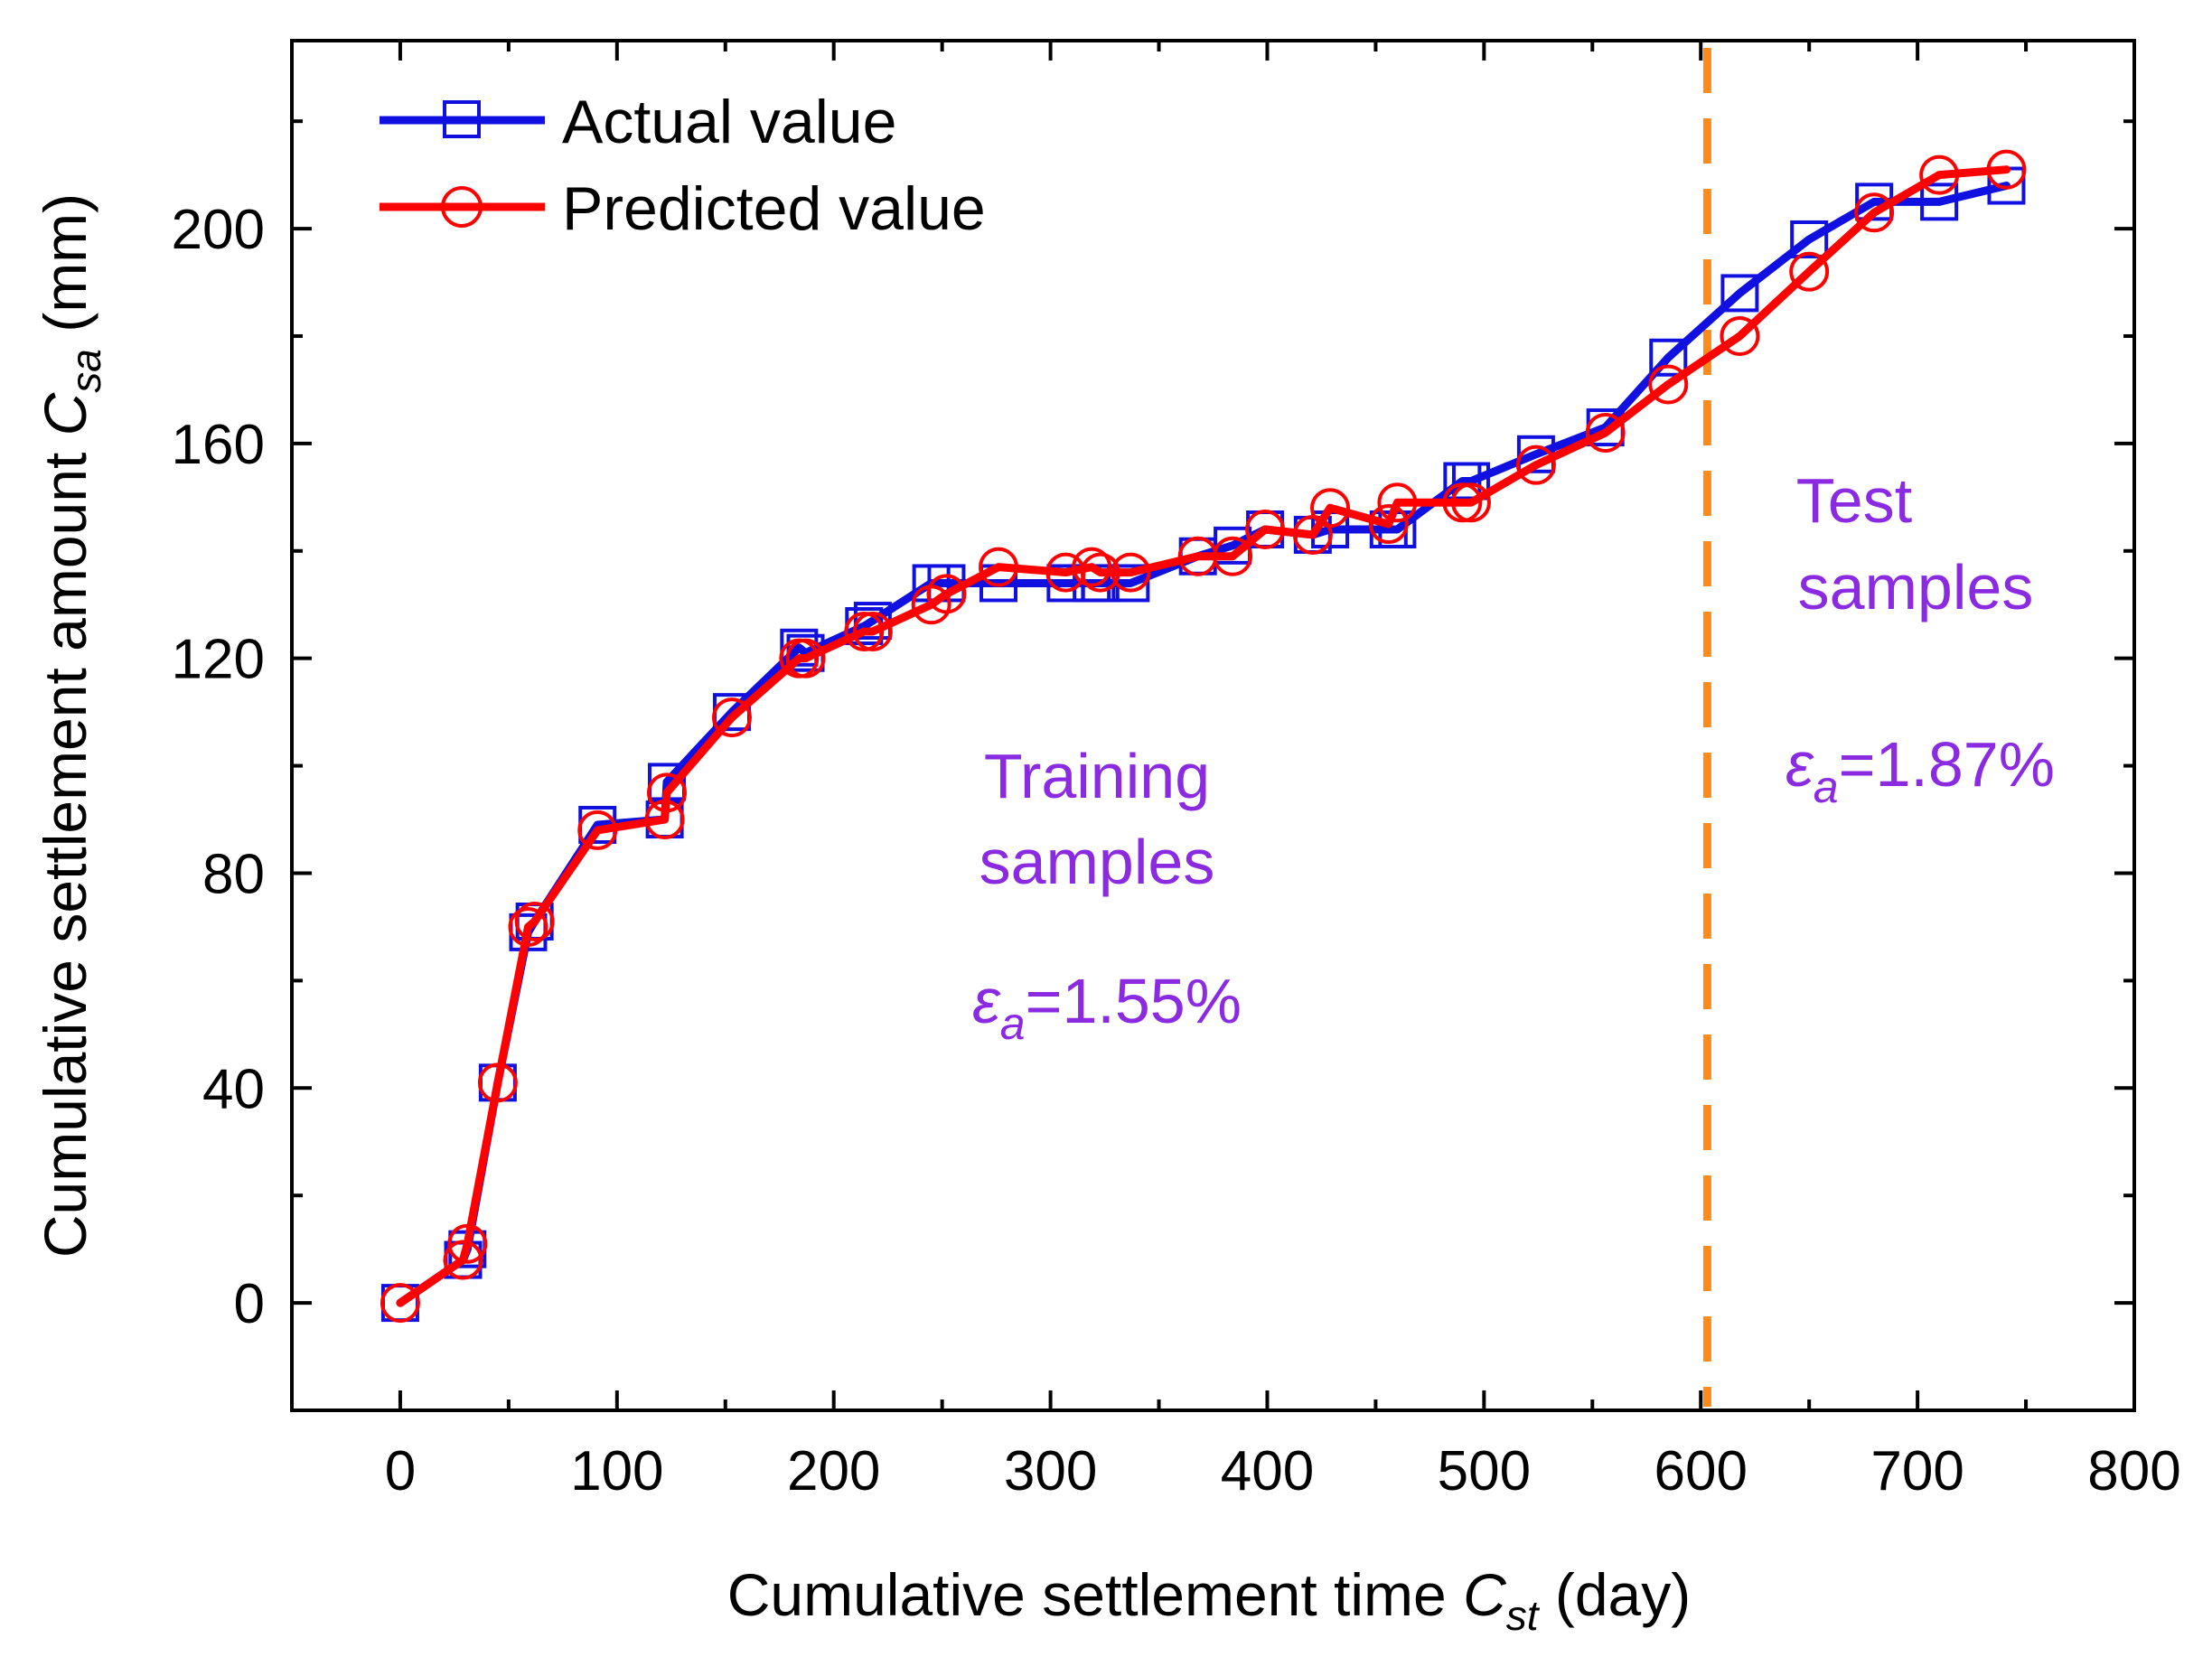  Describe the element at coordinates (1921, 639) in the screenshot. I see `annotation-test: Test samples εa=1.87%` at that location.